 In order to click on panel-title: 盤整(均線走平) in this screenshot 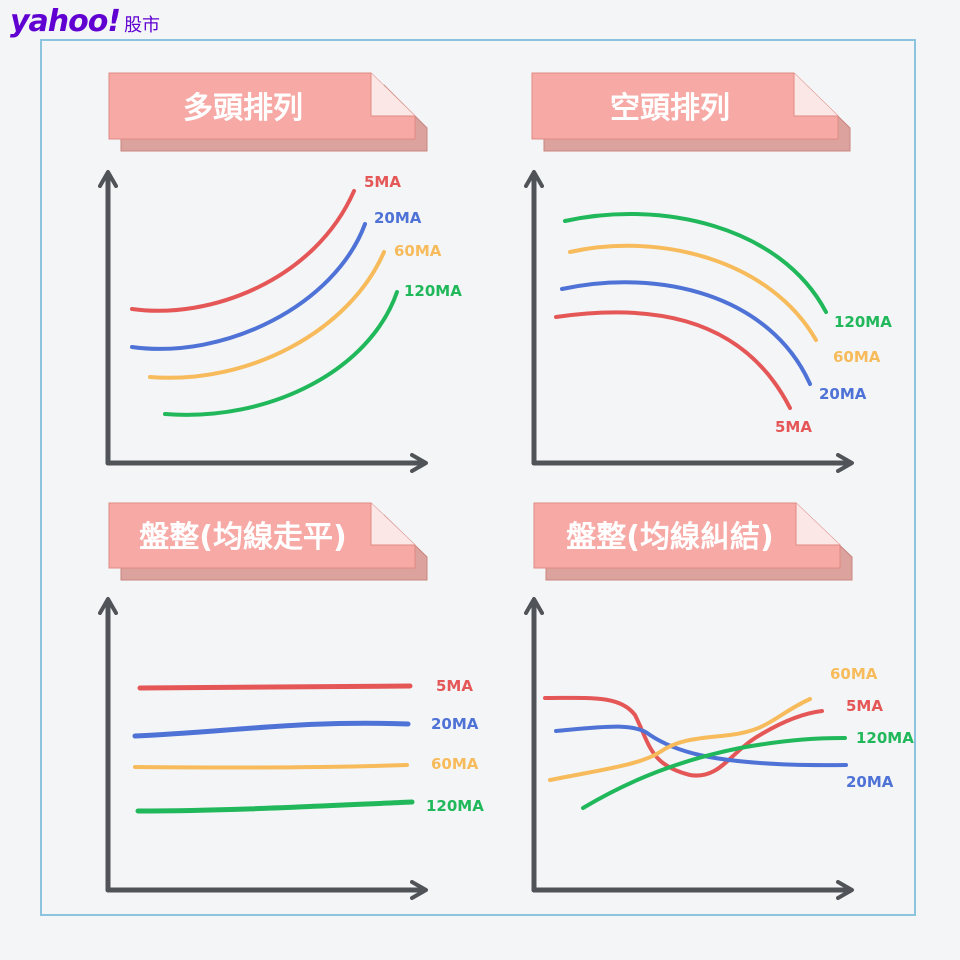, I will do `click(242, 537)`.